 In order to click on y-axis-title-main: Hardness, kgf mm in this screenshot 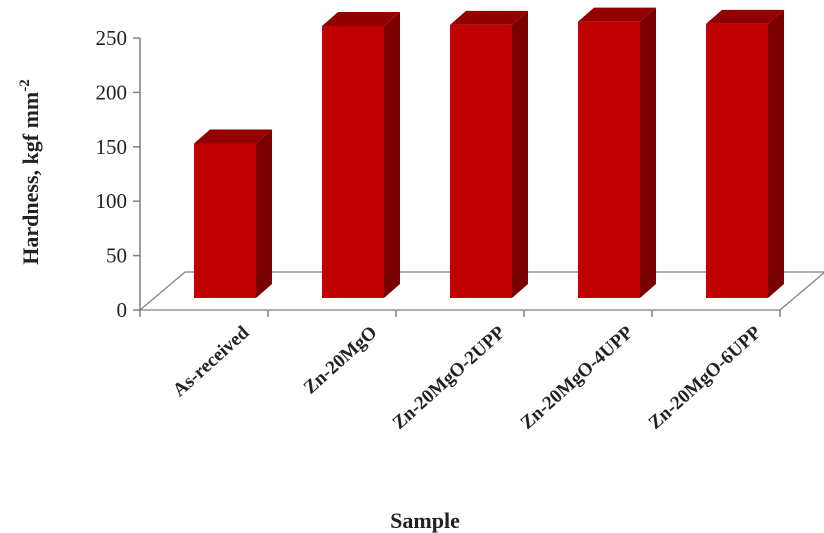, I will do `click(30, 178)`.